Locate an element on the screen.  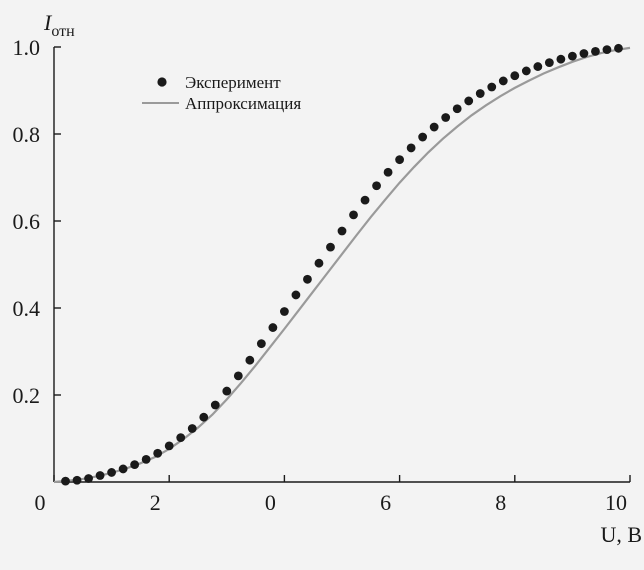
y-tick-label: 0.6 is located at coordinates (27, 221).